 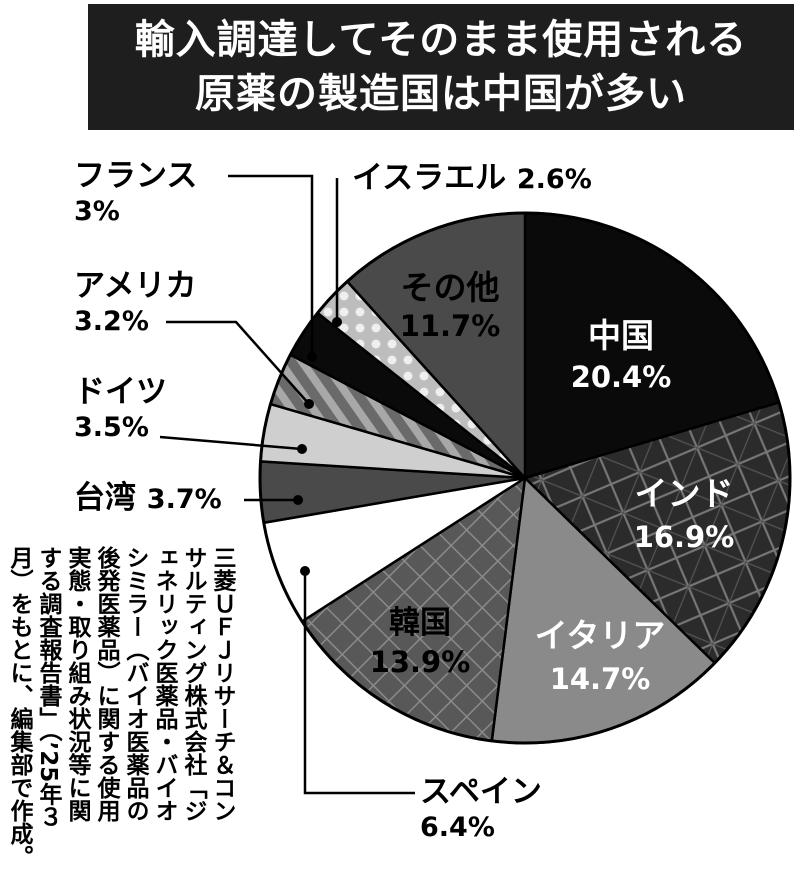 What do you see at coordinates (621, 377) in the screenshot?
I see `pct-china: 20.4%` at bounding box center [621, 377].